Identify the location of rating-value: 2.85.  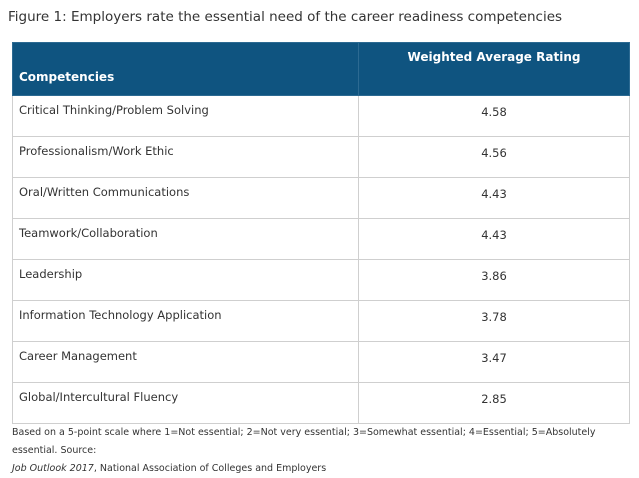
(494, 403).